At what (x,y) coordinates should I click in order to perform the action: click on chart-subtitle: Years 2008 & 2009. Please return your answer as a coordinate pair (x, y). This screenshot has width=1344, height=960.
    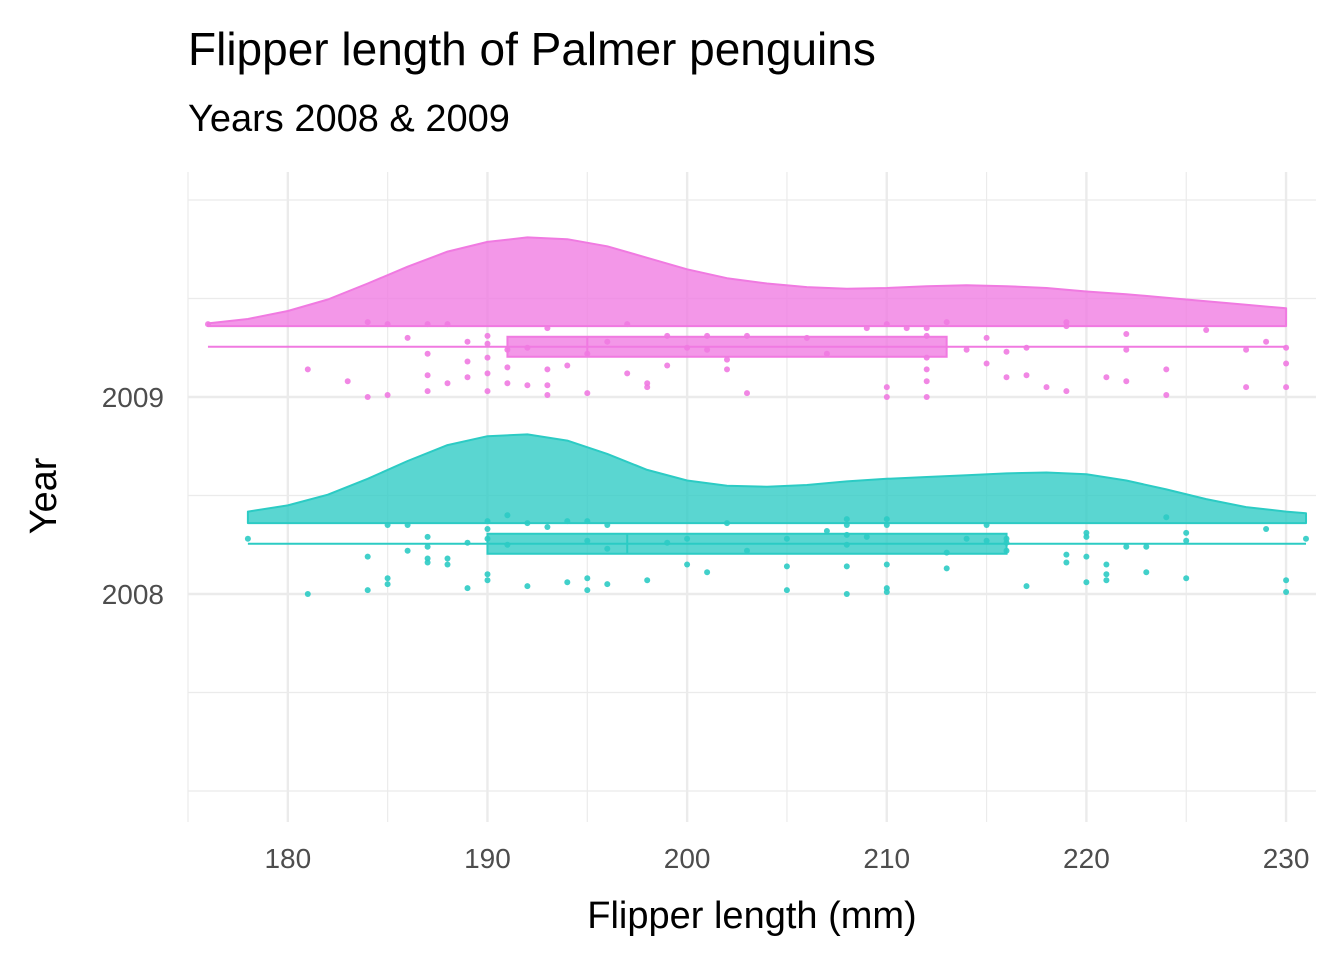
    Looking at the image, I should click on (349, 119).